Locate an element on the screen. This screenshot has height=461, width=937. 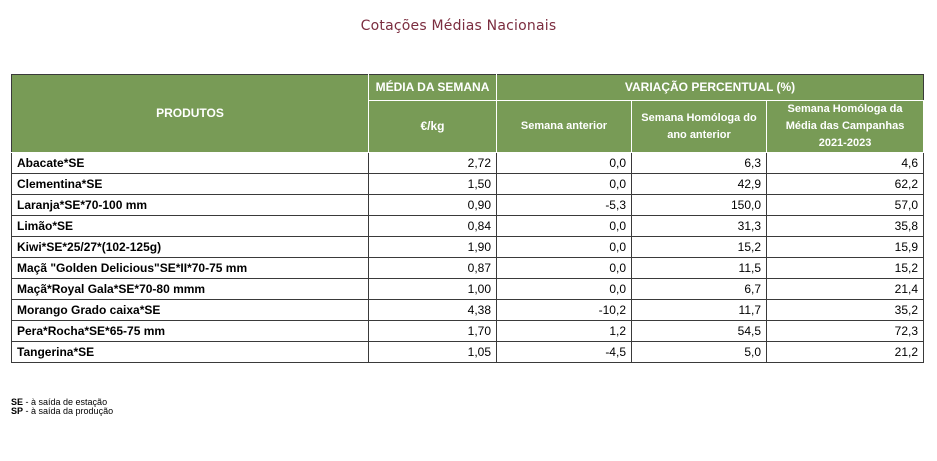
cell-media: 4,38 is located at coordinates (432, 310).